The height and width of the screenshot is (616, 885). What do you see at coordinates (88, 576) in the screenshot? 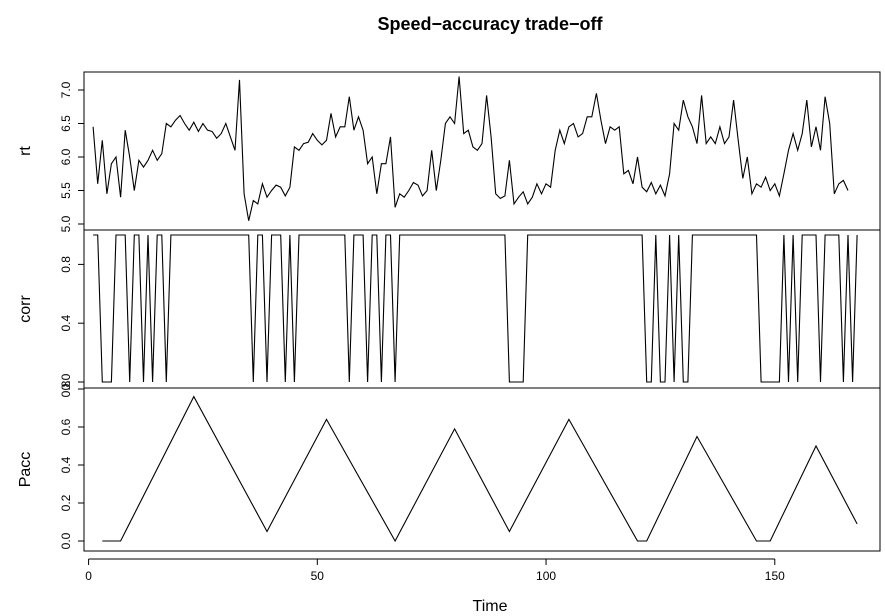
I see `x-tick-label: 0` at bounding box center [88, 576].